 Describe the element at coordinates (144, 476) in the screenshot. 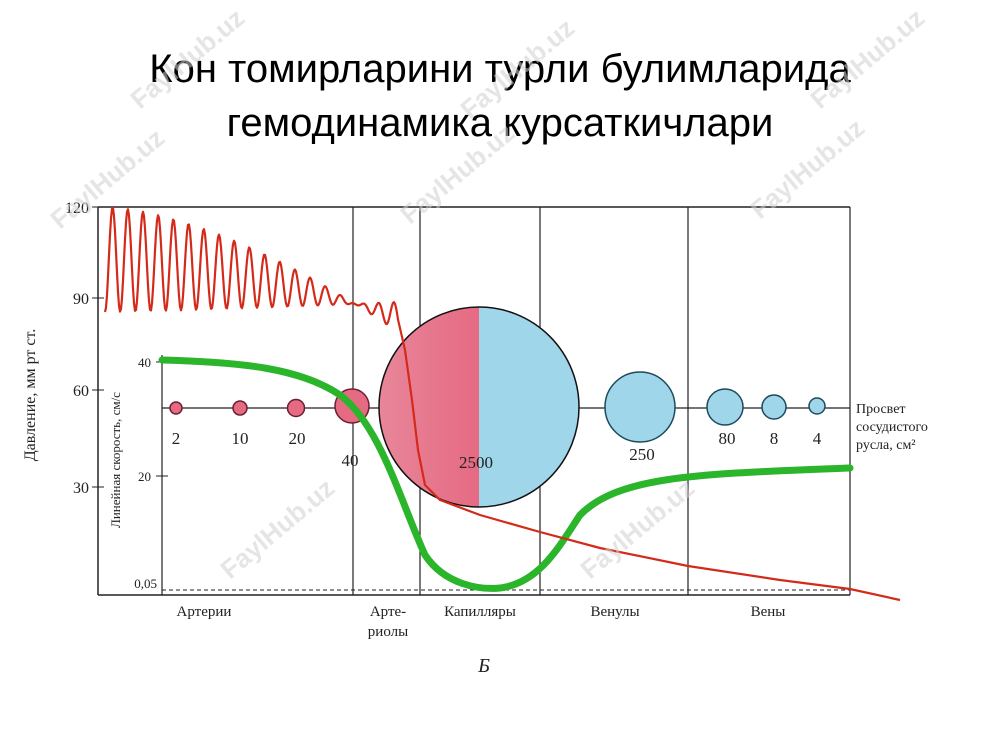

I see `velocity-tick-label: 20` at that location.